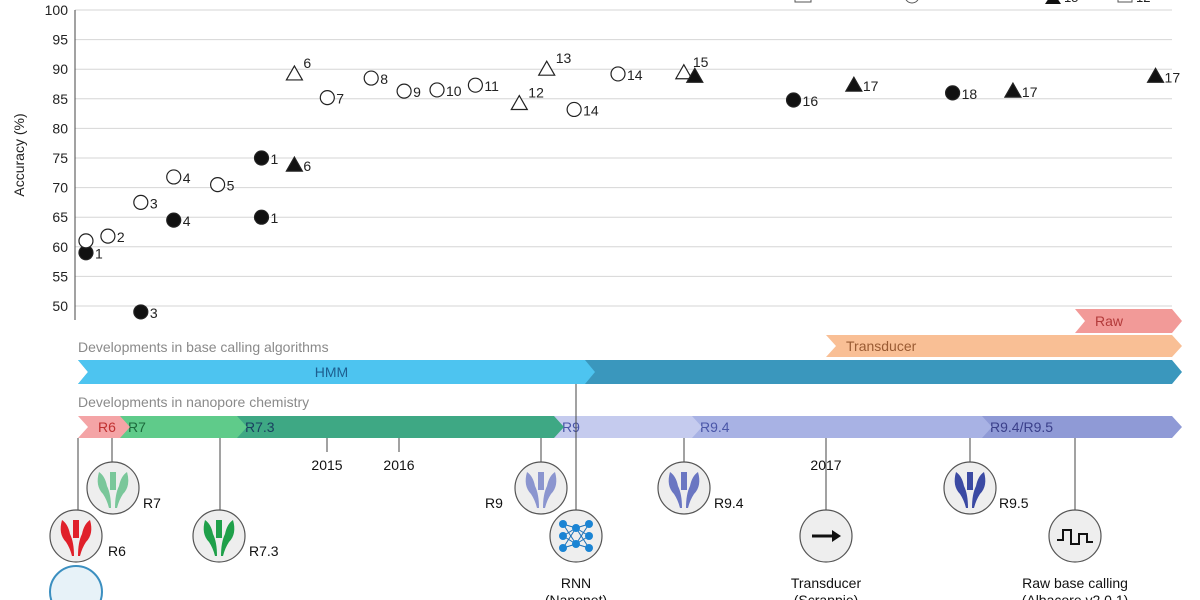 The image size is (1200, 600). Describe the element at coordinates (1143, 2) in the screenshot. I see `legend-label-12: 12` at that location.